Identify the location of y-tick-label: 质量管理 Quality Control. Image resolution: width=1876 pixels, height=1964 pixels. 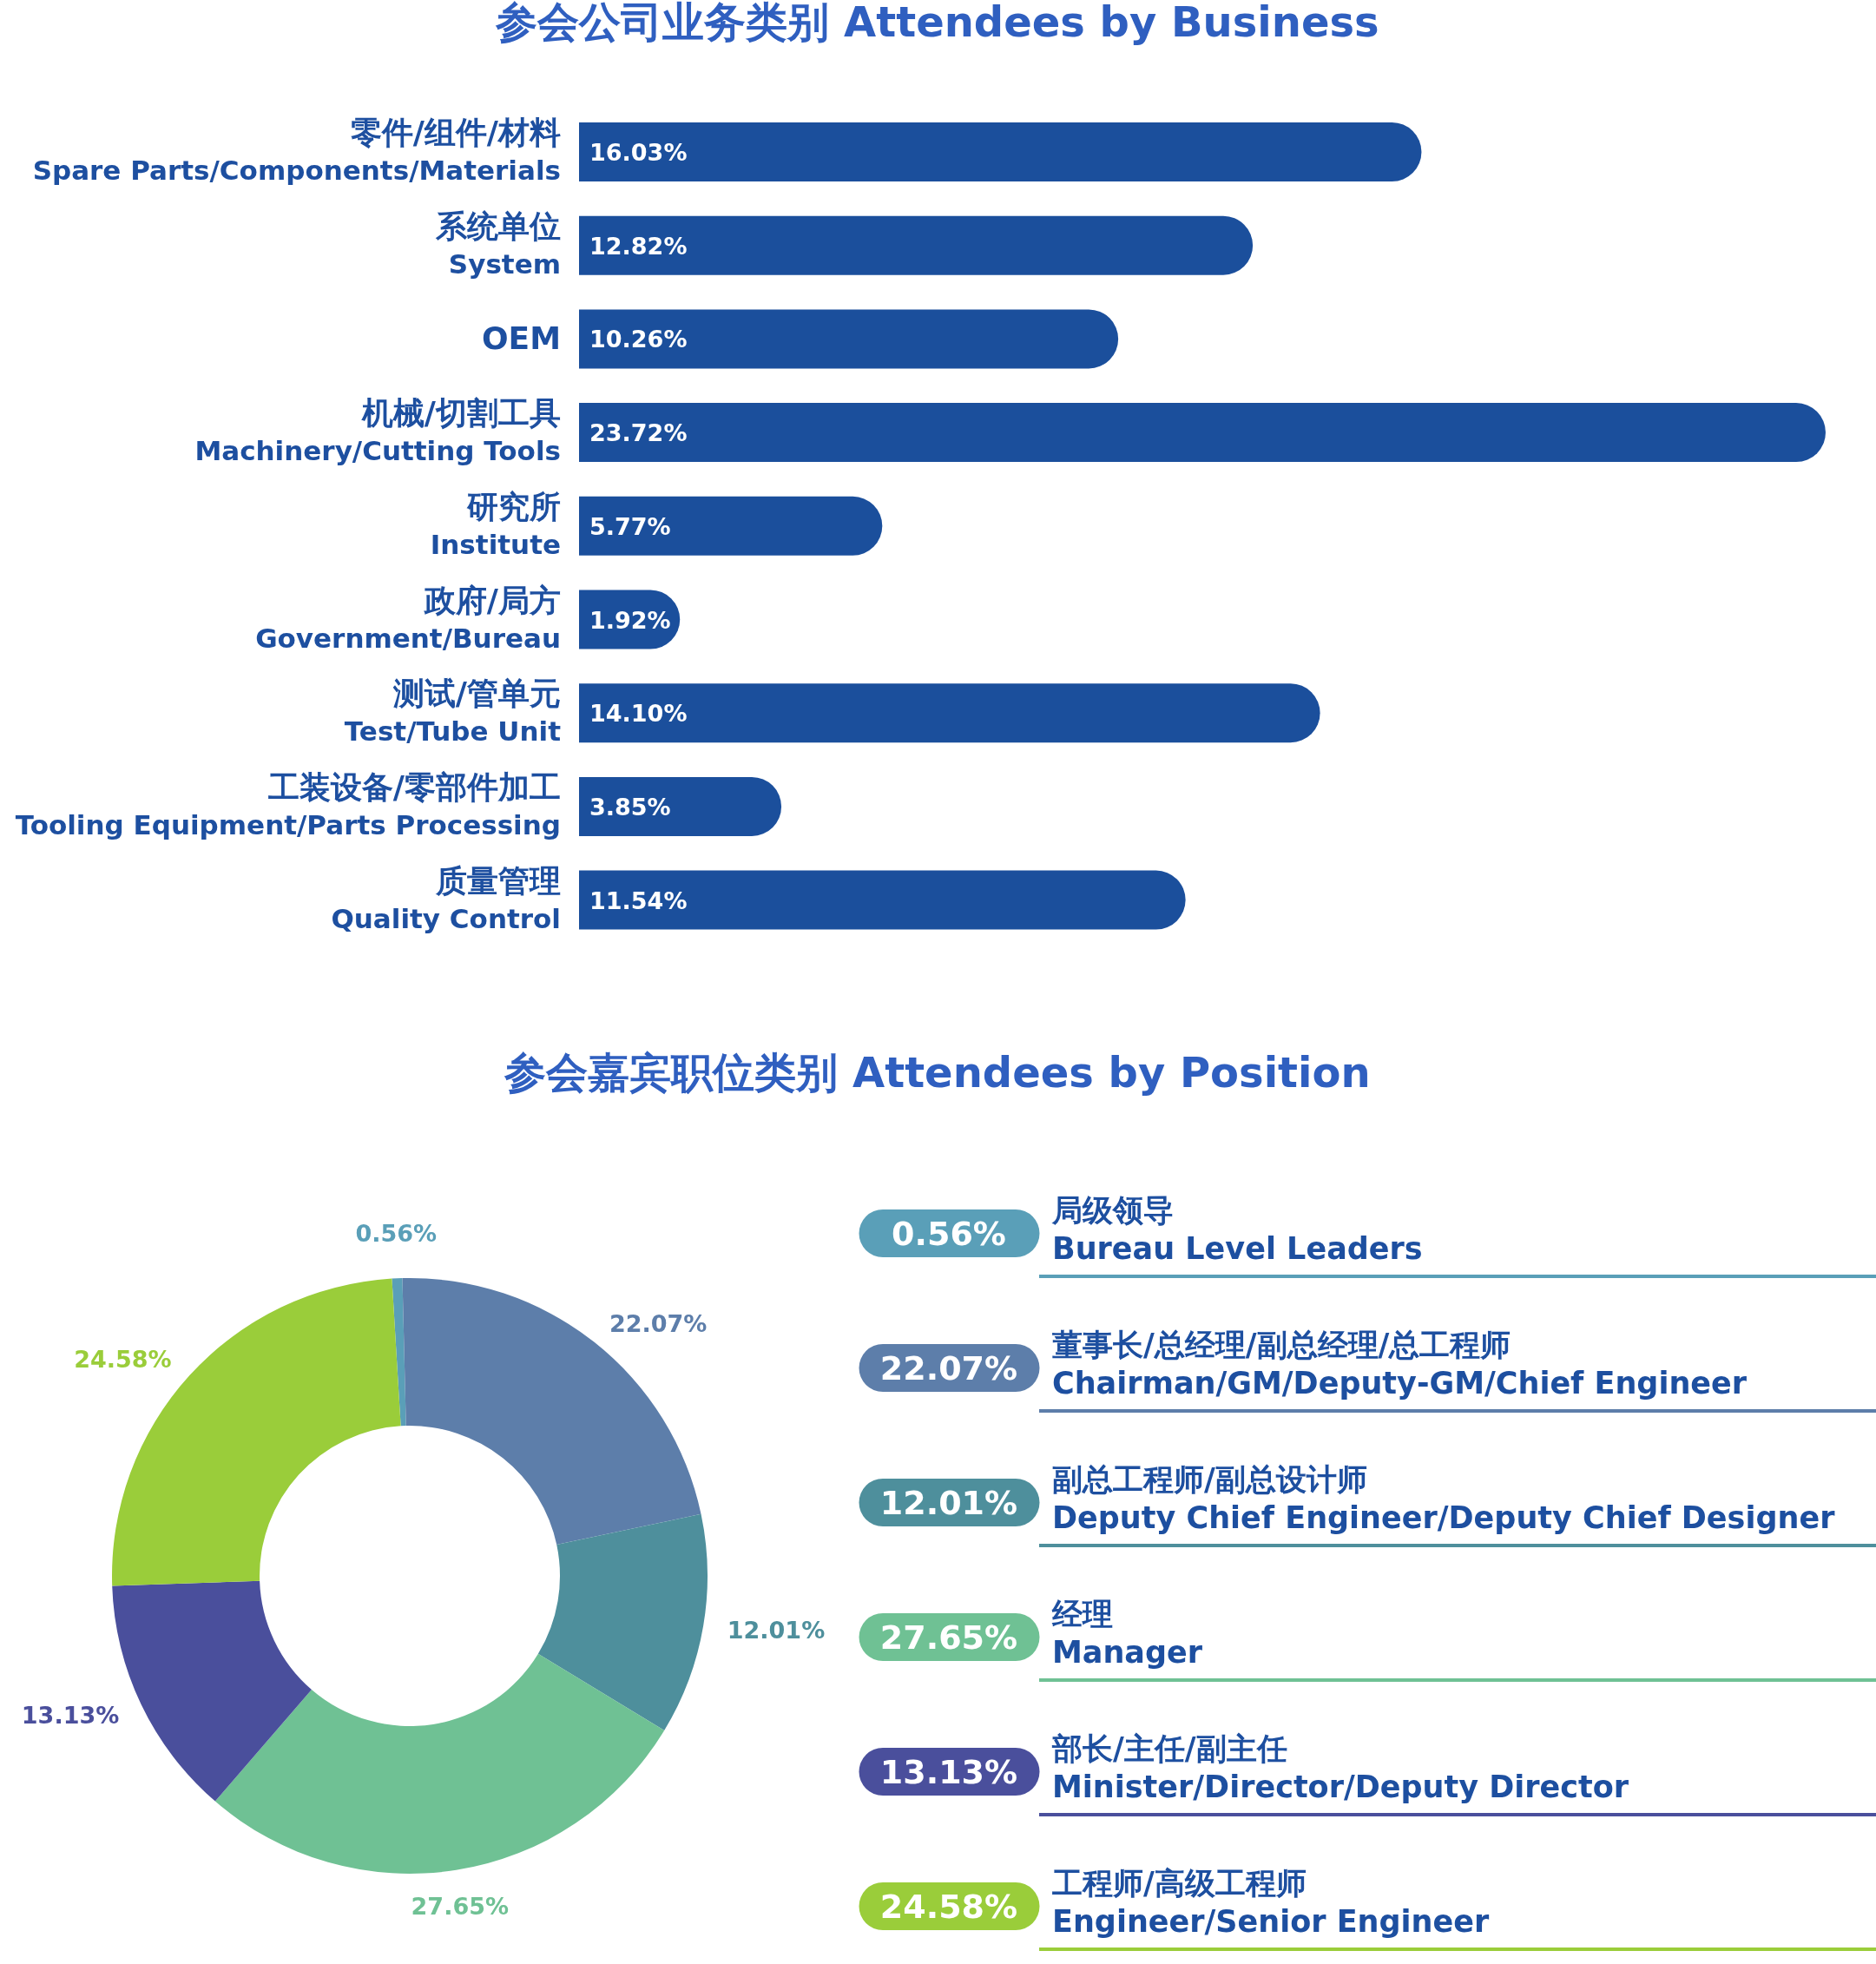
(446, 898).